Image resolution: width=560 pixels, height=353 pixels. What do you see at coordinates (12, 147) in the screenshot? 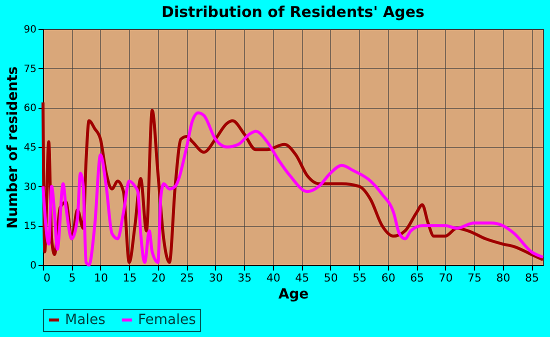
I see `y-axis-title: Number of residents` at bounding box center [12, 147].